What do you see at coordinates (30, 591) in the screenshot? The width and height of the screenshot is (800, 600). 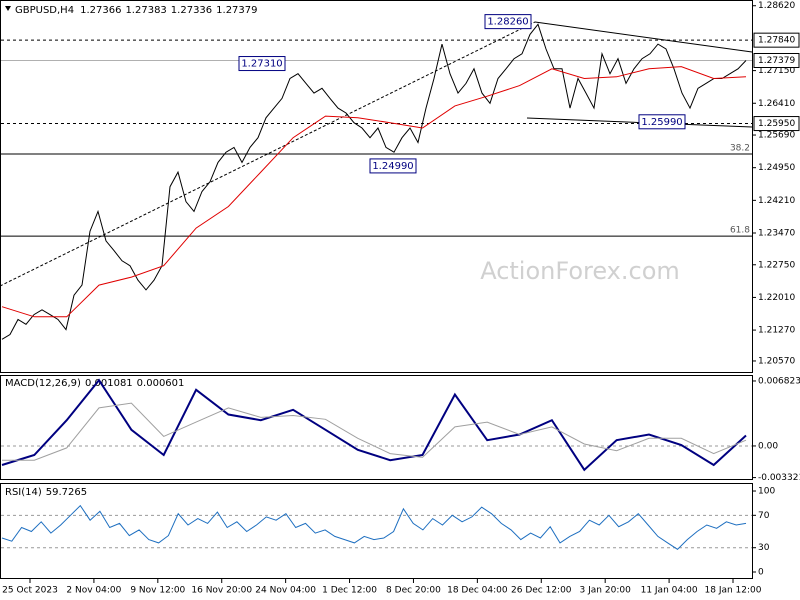 I see `x-tick-label: 25 Oct 2023` at bounding box center [30, 591].